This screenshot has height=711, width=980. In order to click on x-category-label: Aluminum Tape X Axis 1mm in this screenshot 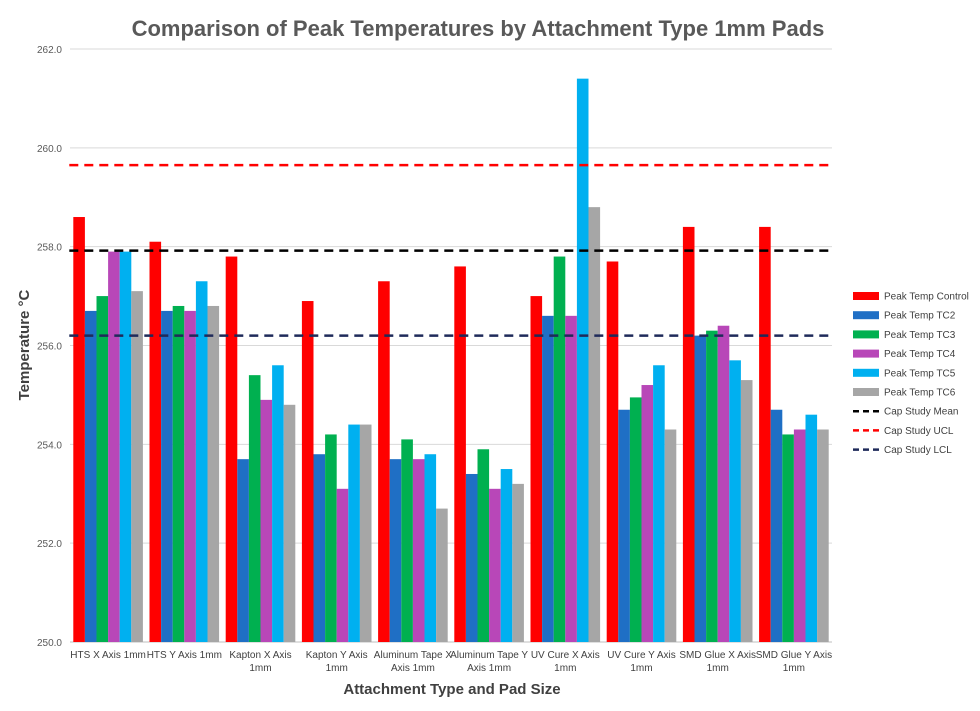, I will do `click(413, 662)`.